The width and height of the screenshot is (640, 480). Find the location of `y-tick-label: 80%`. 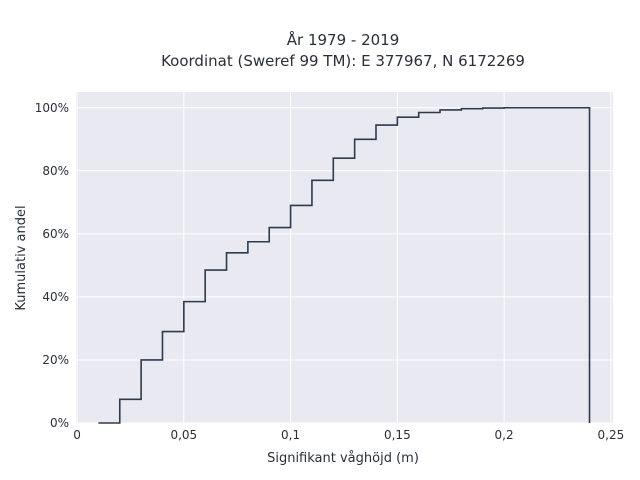

y-tick-label: 80% is located at coordinates (55, 171).